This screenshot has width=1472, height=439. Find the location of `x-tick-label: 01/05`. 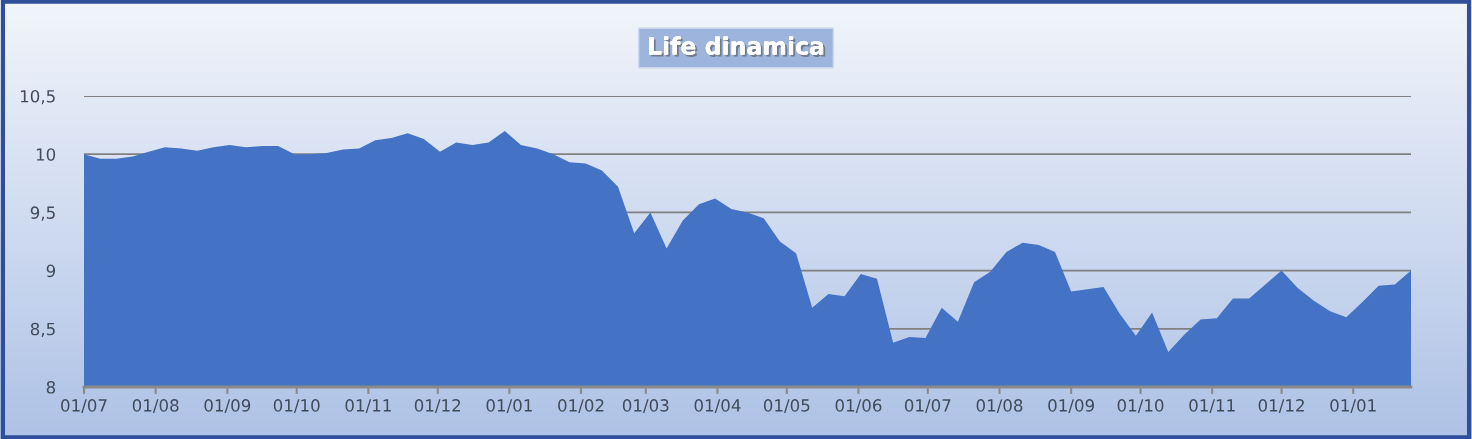

x-tick-label: 01/05 is located at coordinates (786, 406).